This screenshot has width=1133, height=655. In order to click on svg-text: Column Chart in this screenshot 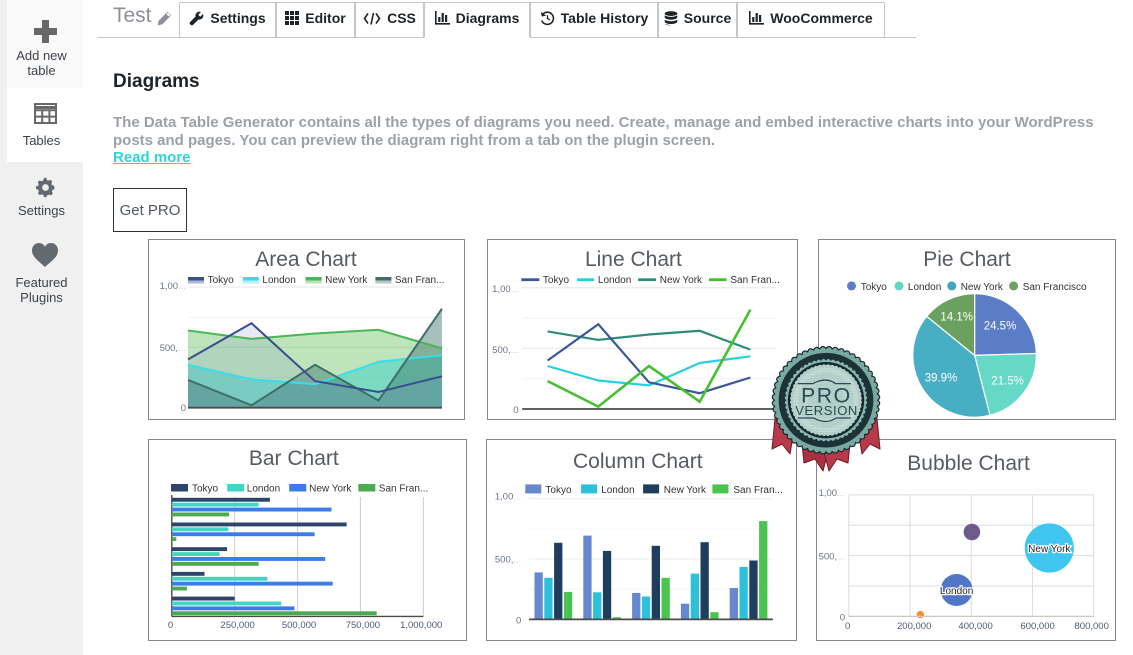, I will do `click(638, 461)`.